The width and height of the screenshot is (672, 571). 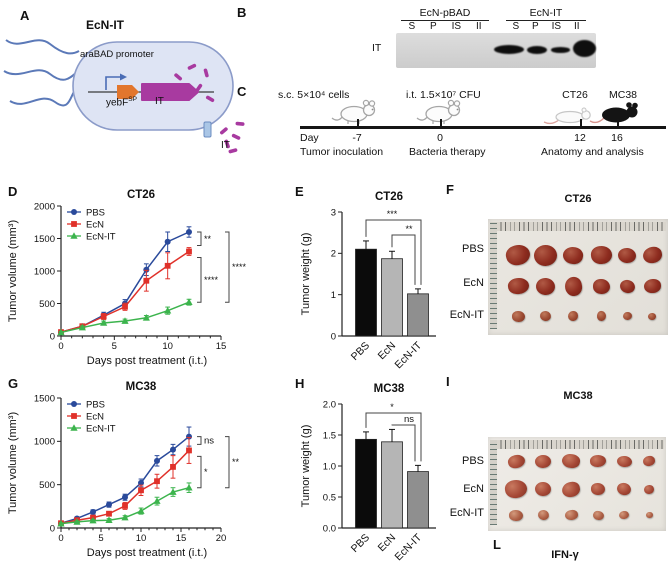 I want to click on promoter-arrowhead-icon, so click(x=123, y=77).